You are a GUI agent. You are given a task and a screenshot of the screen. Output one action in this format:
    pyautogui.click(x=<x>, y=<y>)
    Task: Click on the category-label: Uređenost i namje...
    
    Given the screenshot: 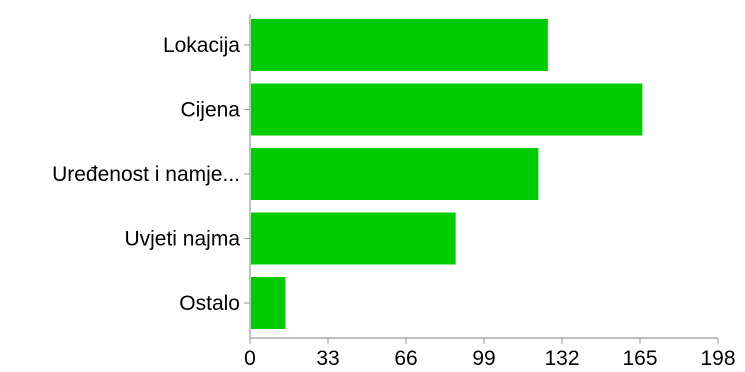 What is the action you would take?
    pyautogui.click(x=146, y=174)
    